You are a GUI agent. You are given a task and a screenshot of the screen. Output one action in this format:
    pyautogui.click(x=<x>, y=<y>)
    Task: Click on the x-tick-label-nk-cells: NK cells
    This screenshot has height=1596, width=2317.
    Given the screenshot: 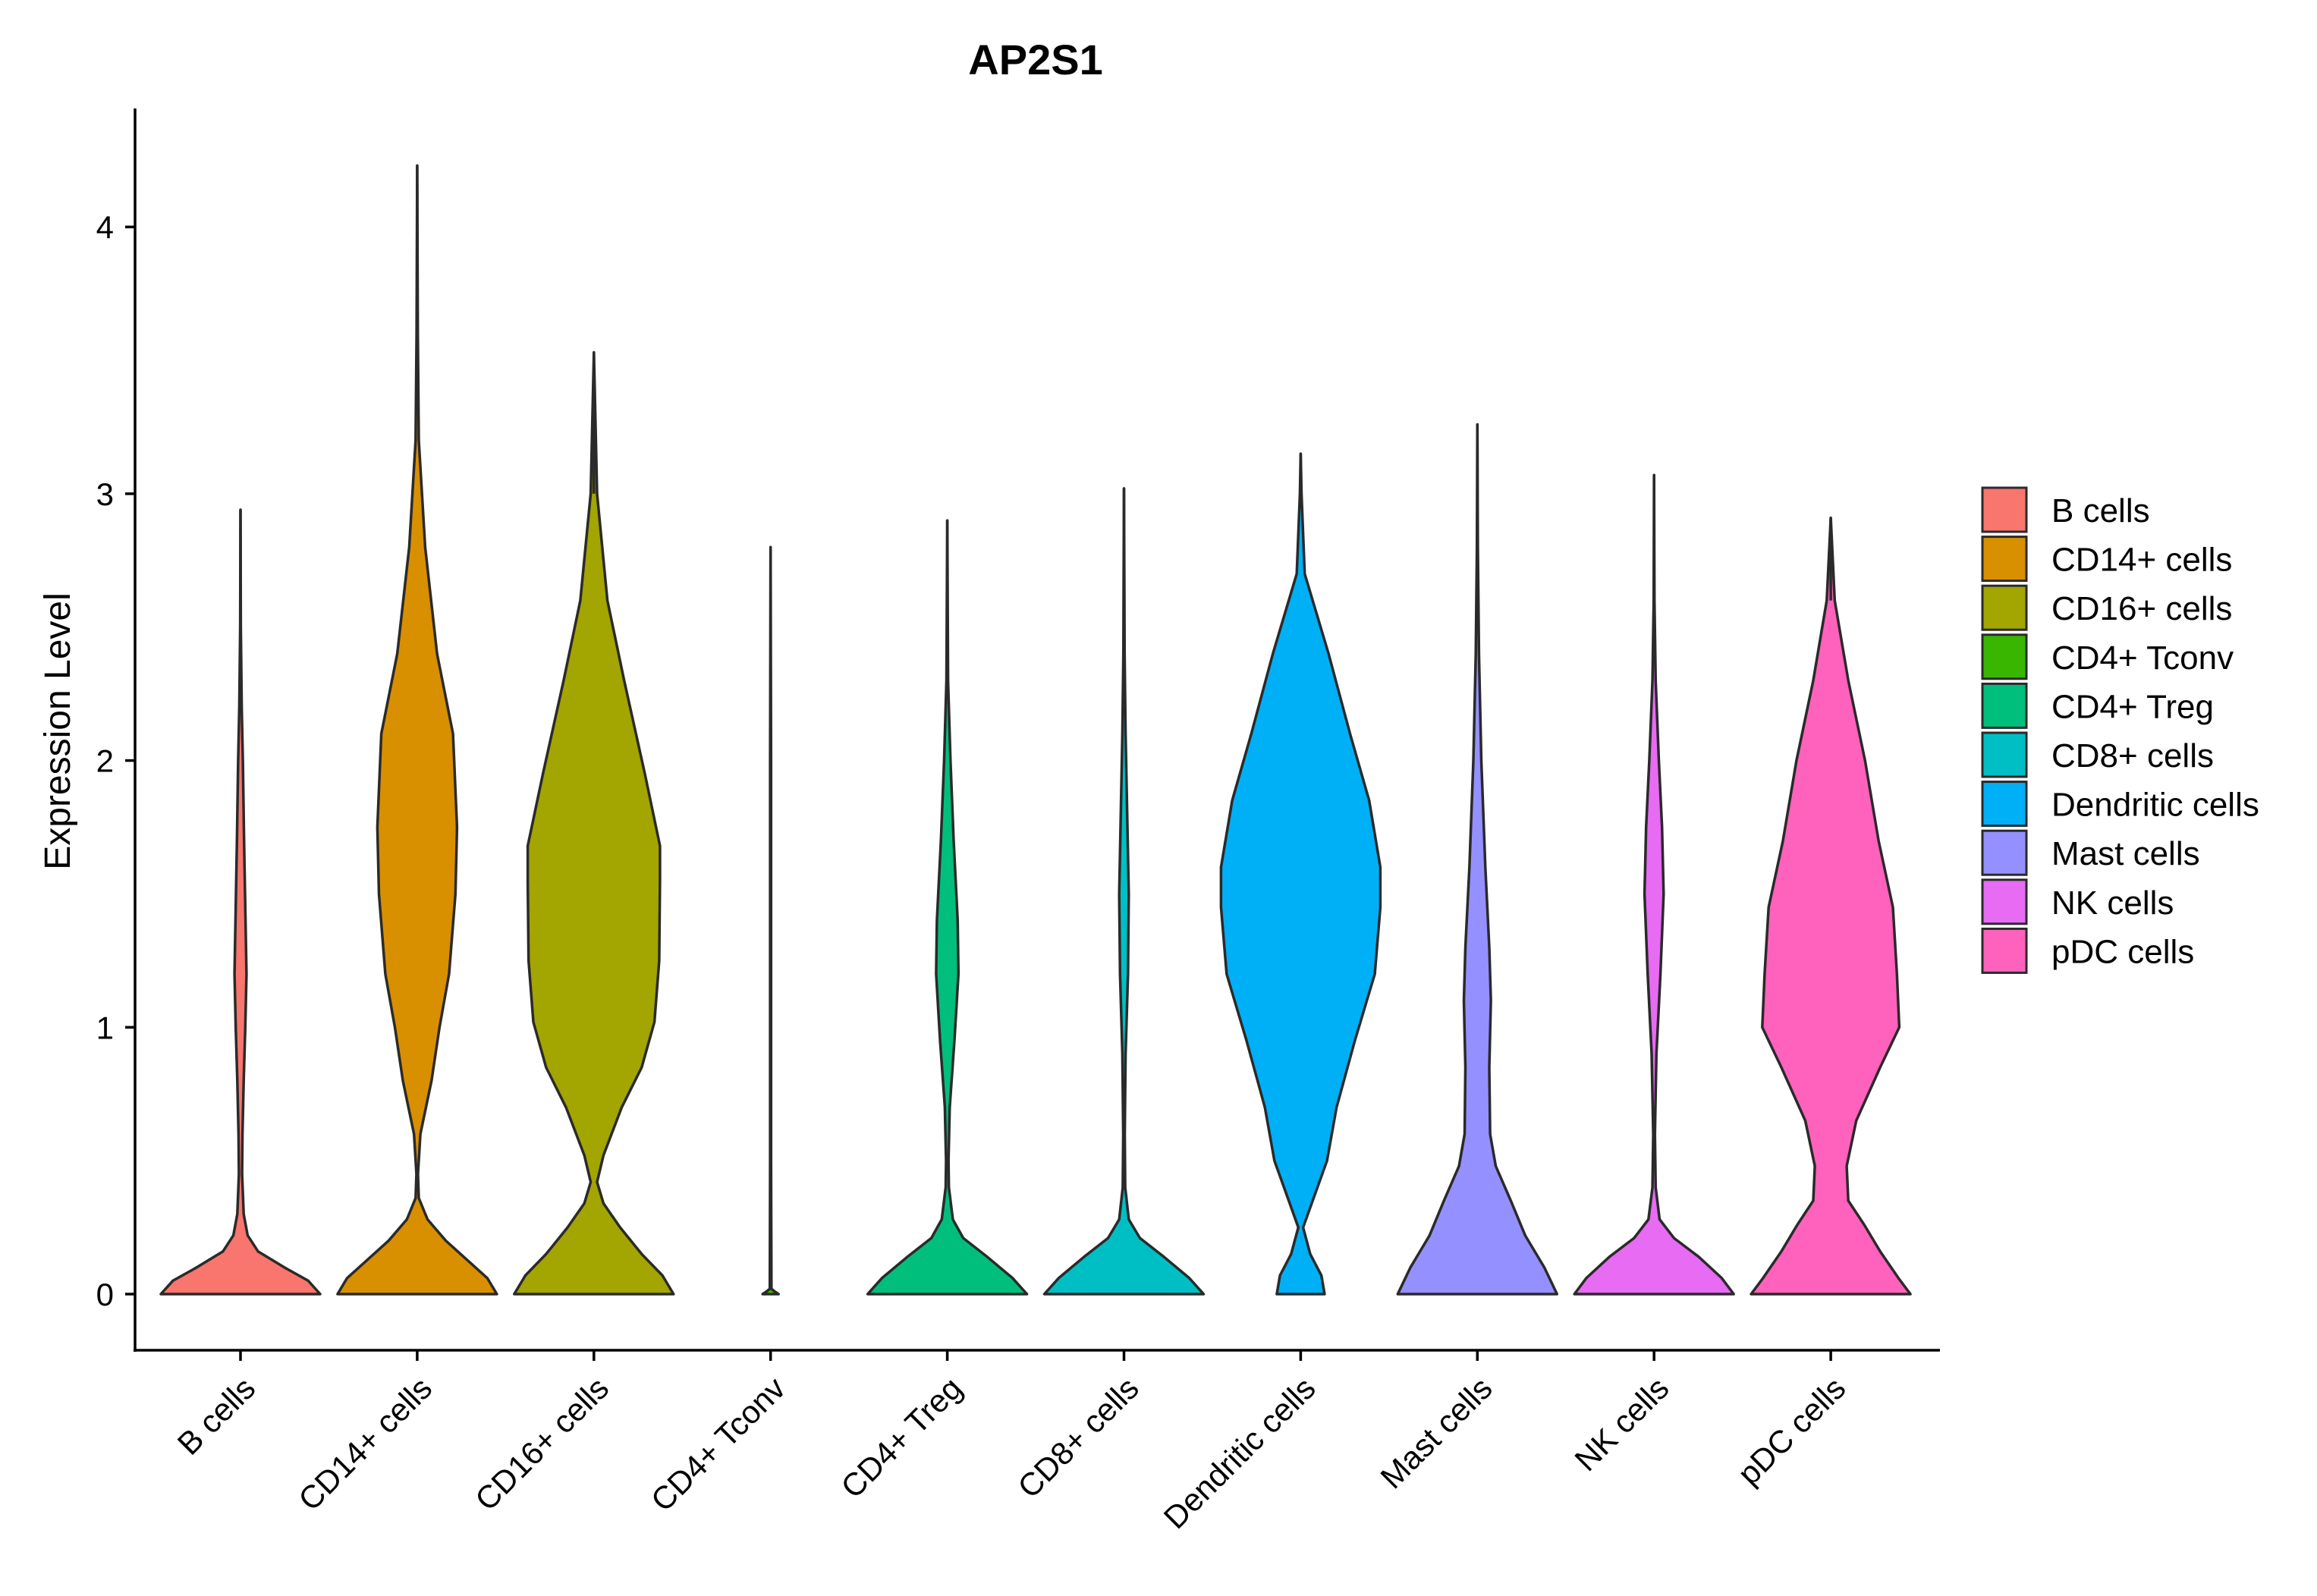 What is the action you would take?
    pyautogui.click(x=1621, y=1424)
    